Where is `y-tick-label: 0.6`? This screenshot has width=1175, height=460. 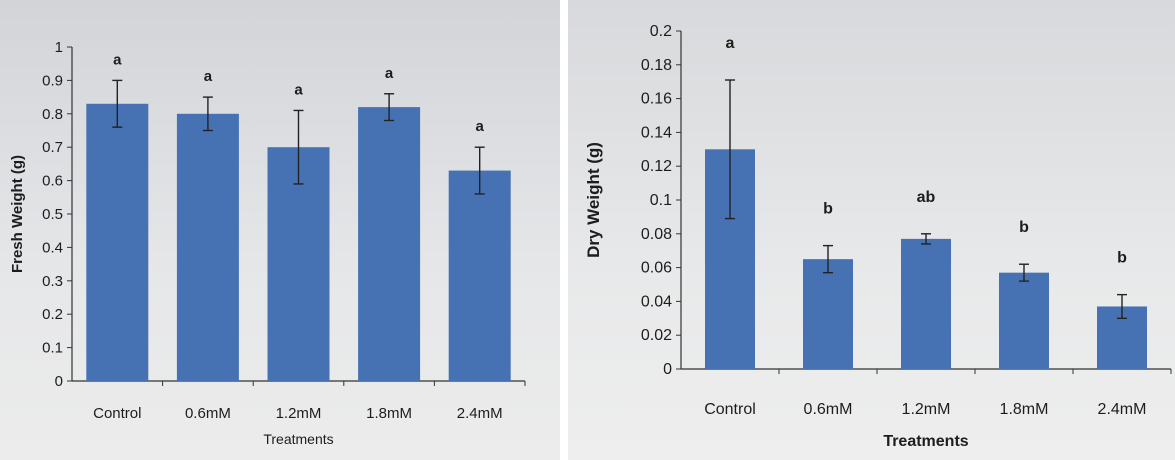 y-tick-label: 0.6 is located at coordinates (52, 181).